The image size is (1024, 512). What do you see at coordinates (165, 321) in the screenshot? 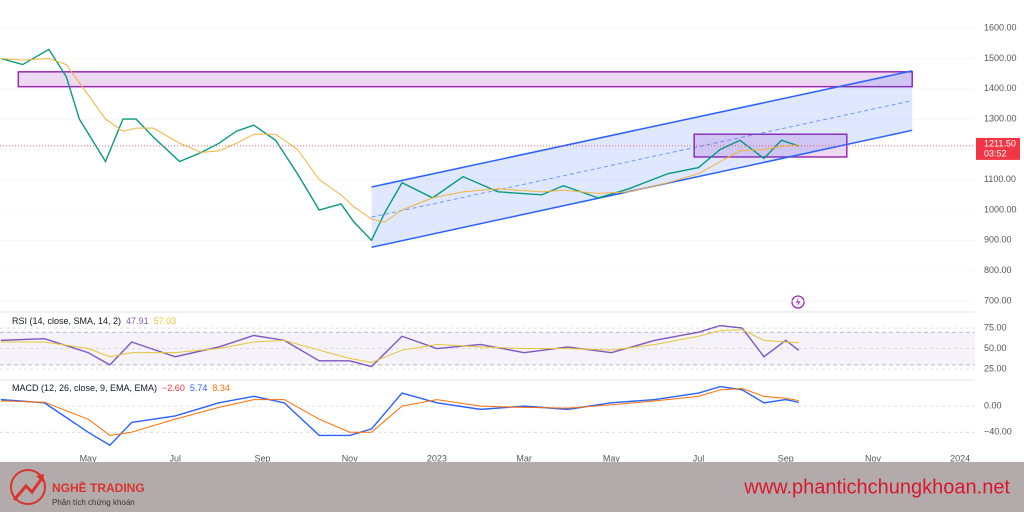
I see `indicator-value: 57.03` at bounding box center [165, 321].